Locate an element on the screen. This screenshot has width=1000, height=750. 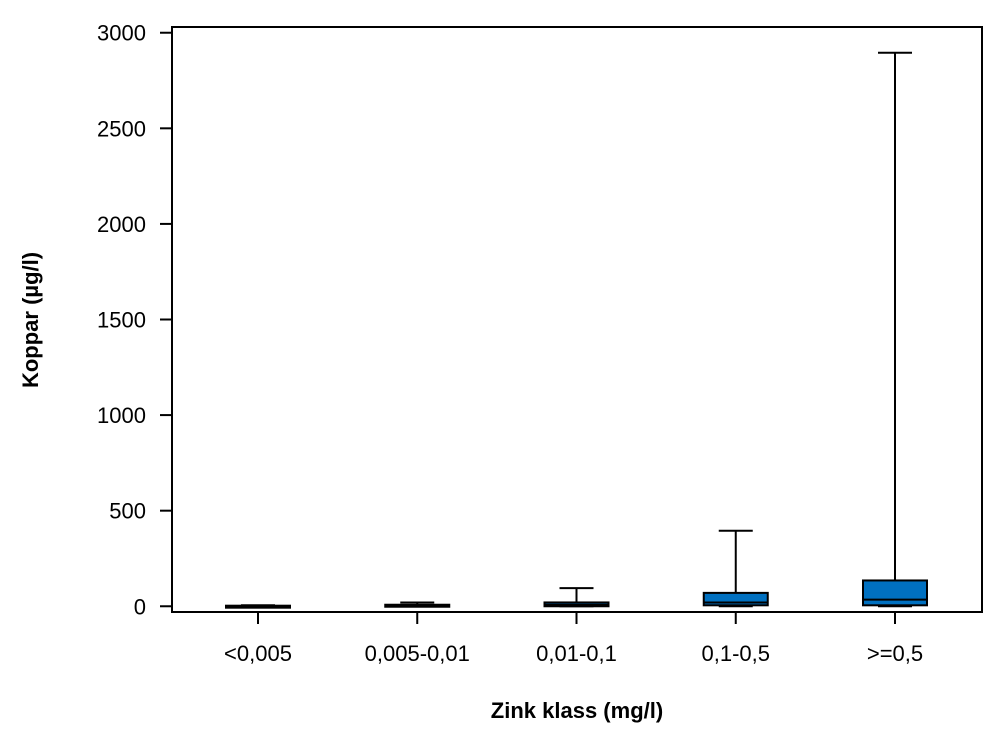
x-tick-label: >=0,5 is located at coordinates (895, 653).